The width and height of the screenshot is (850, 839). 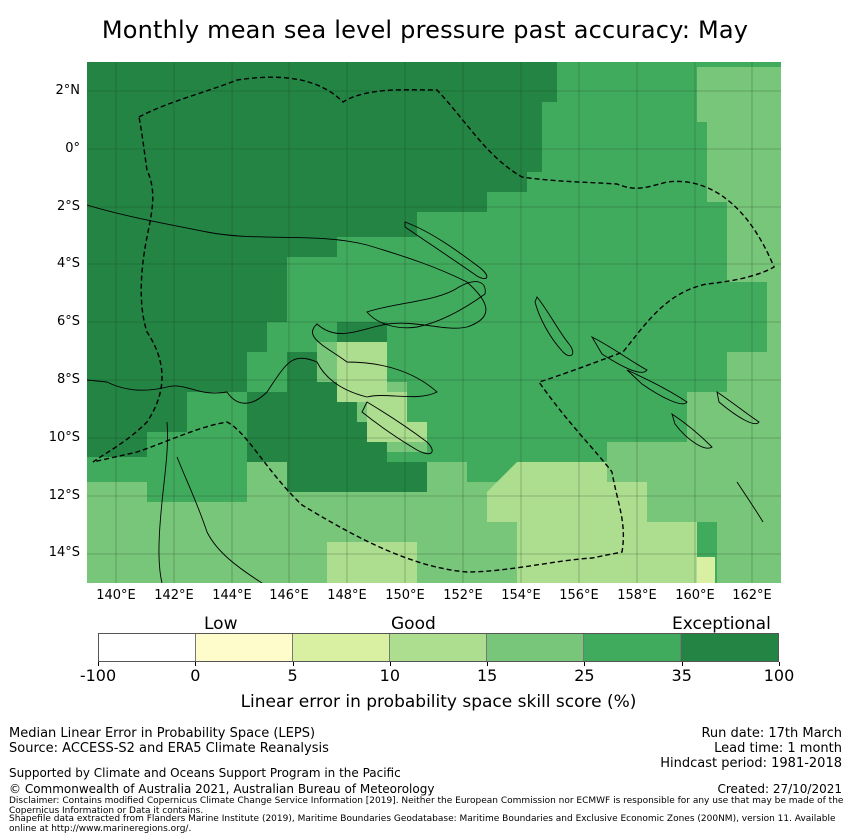 What do you see at coordinates (592, 522) in the screenshot?
I see `skill-region-light-sol` at bounding box center [592, 522].